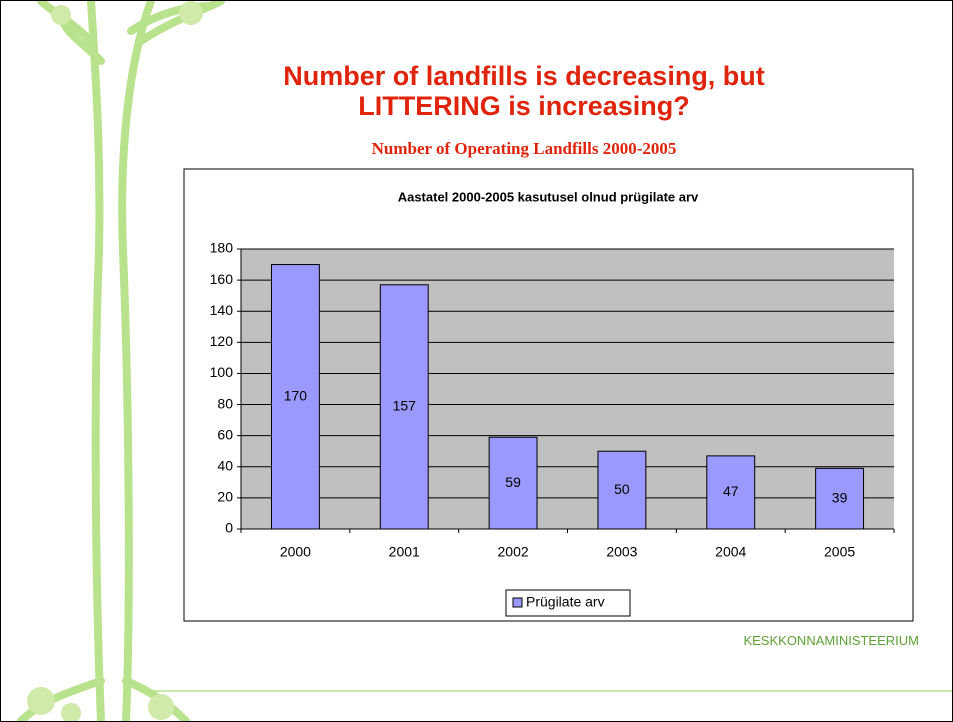  What do you see at coordinates (730, 552) in the screenshot?
I see `x-tick-label: 2004` at bounding box center [730, 552].